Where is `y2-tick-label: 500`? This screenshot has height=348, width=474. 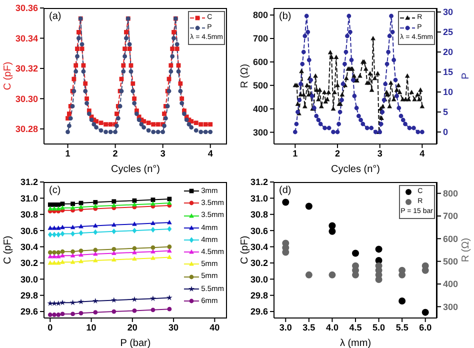
y2-tick-label: 500 is located at coordinates (450, 261).